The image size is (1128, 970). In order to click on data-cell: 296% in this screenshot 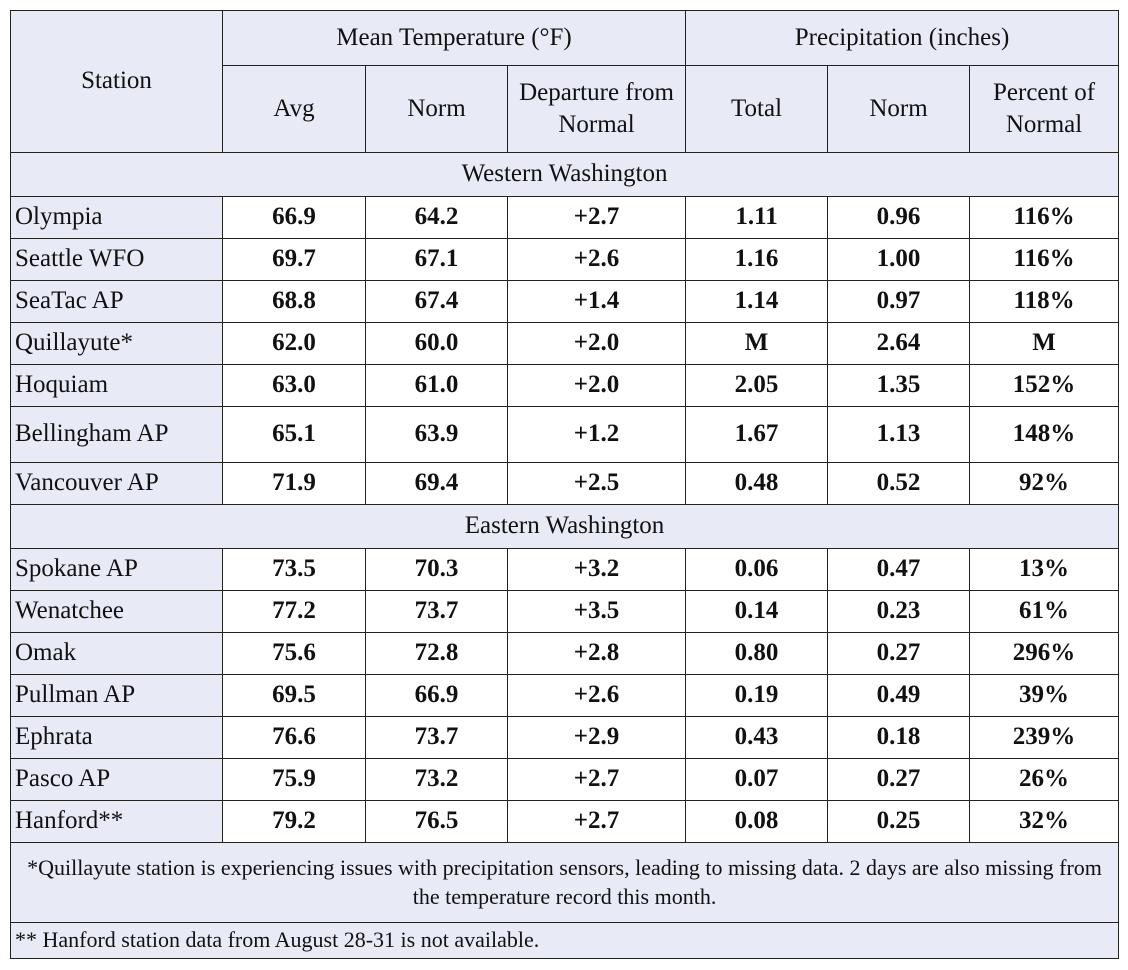, I will do `click(1044, 653)`.